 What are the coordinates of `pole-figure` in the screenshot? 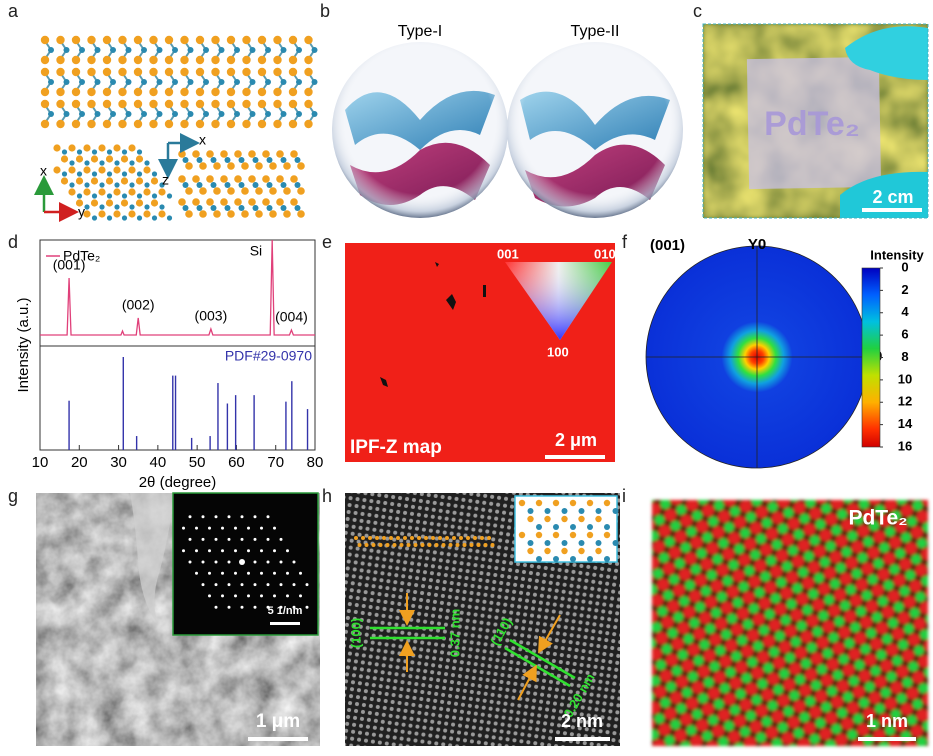 It's located at (757, 357).